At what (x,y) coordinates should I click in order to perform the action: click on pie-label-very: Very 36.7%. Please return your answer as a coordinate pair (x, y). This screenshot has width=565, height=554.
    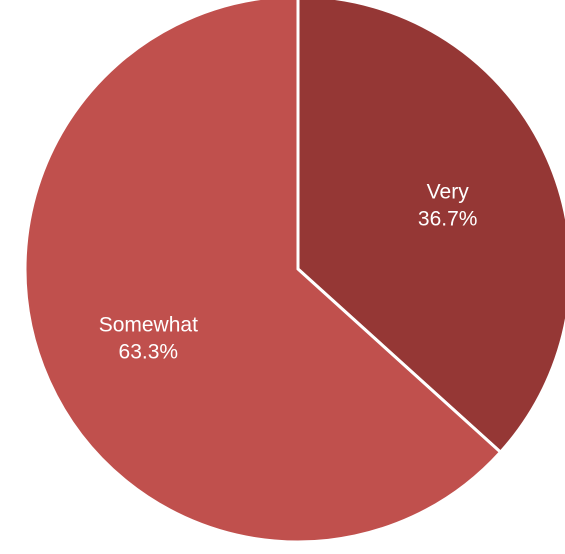
    Looking at the image, I should click on (448, 206).